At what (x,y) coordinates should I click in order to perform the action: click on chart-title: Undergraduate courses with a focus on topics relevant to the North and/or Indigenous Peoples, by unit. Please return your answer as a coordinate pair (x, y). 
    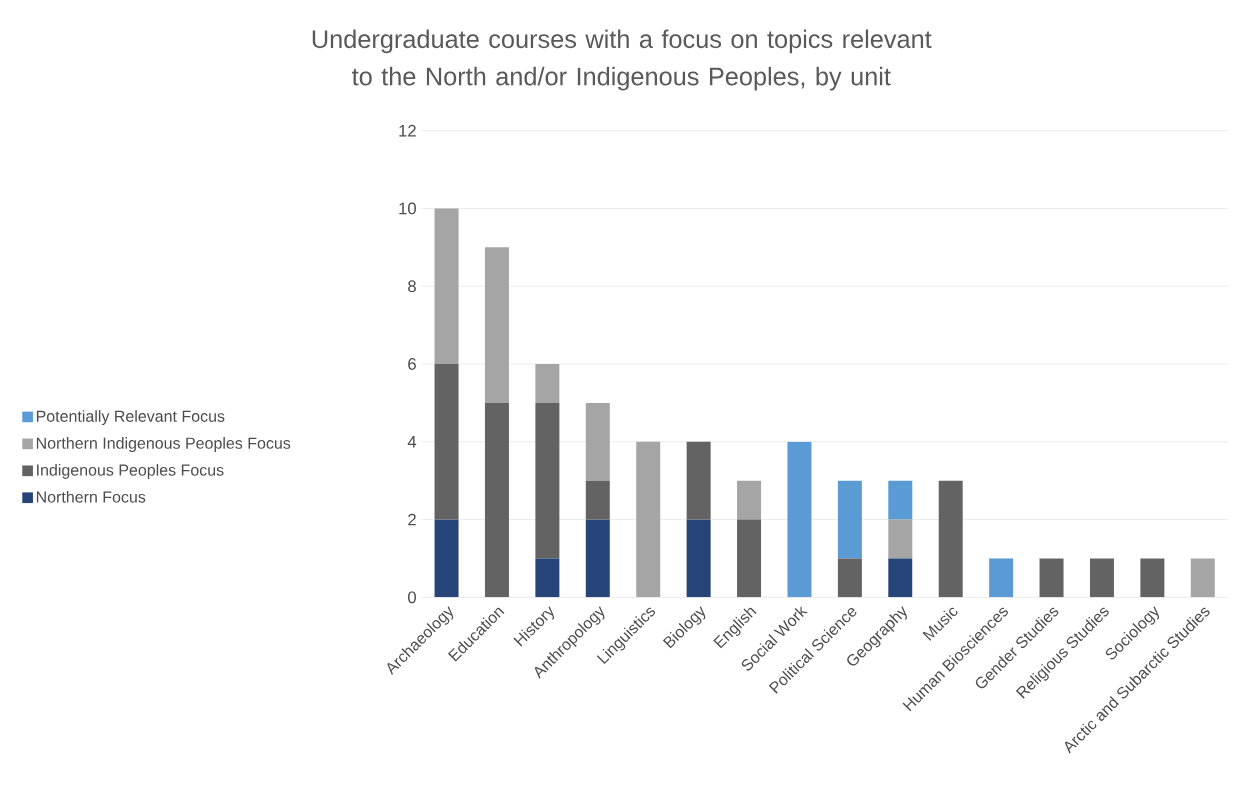
    Looking at the image, I should click on (622, 60).